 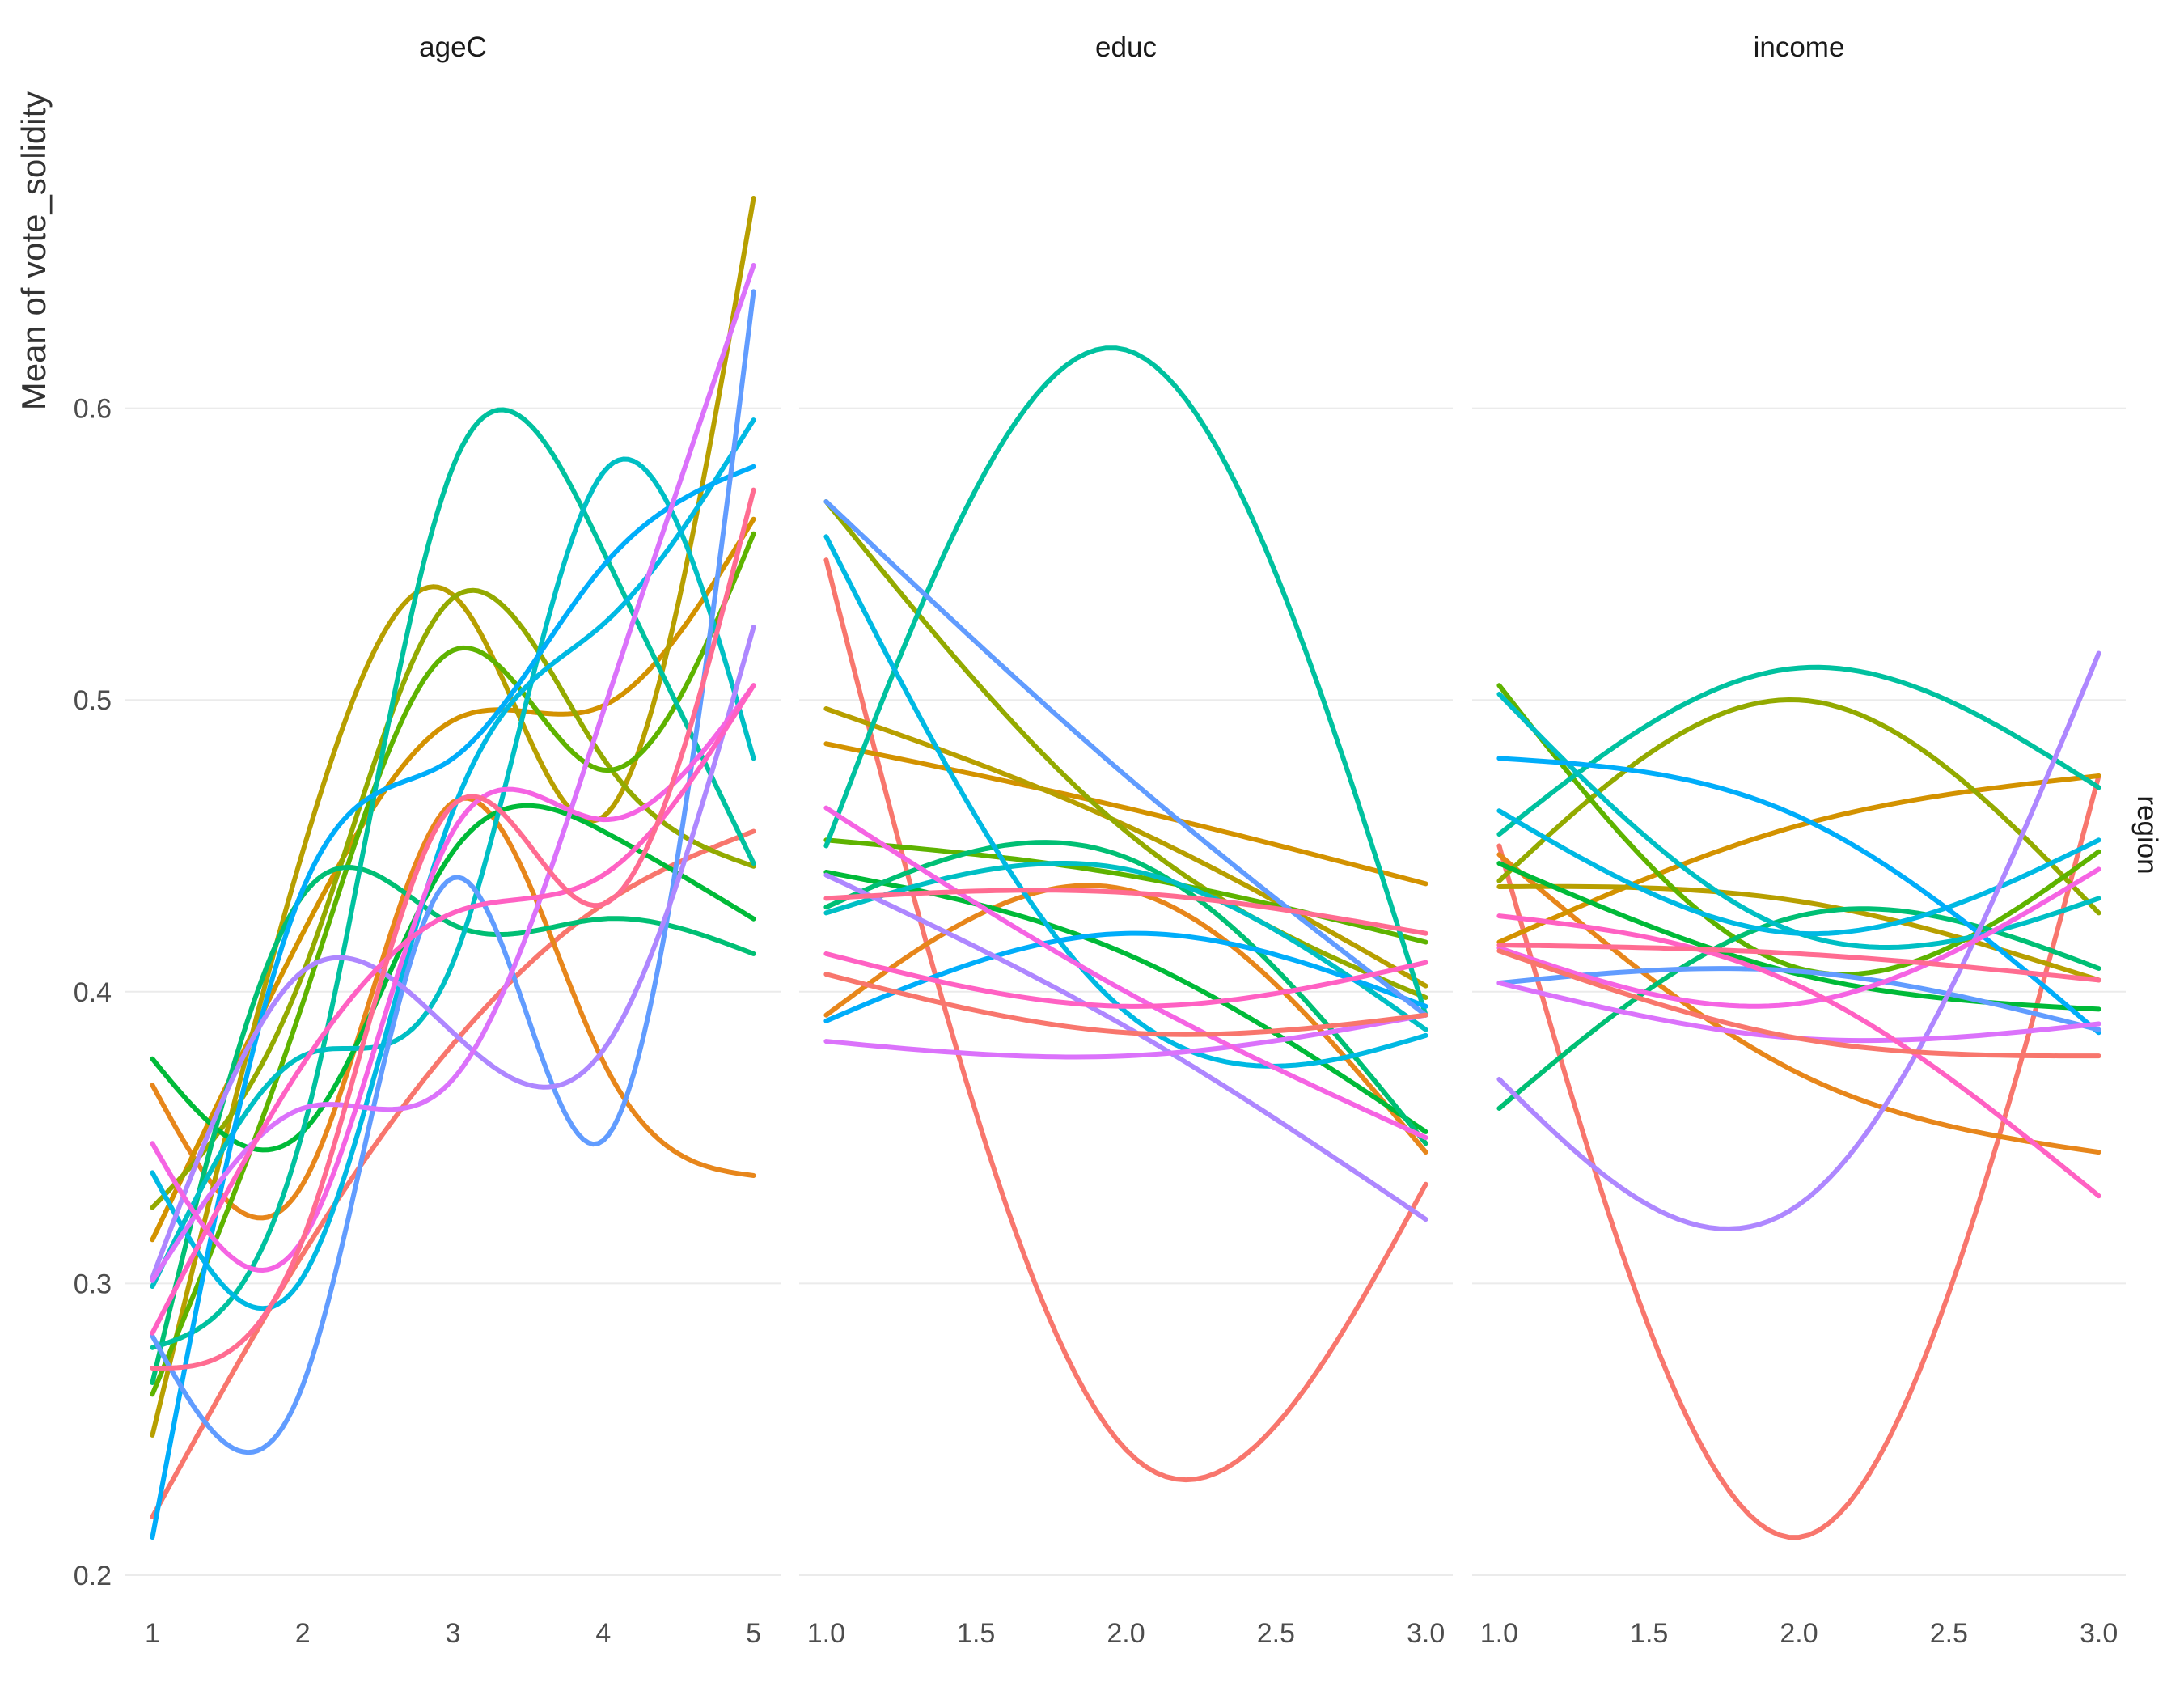 I want to click on strip-label-ageC: ageC, so click(x=453, y=47).